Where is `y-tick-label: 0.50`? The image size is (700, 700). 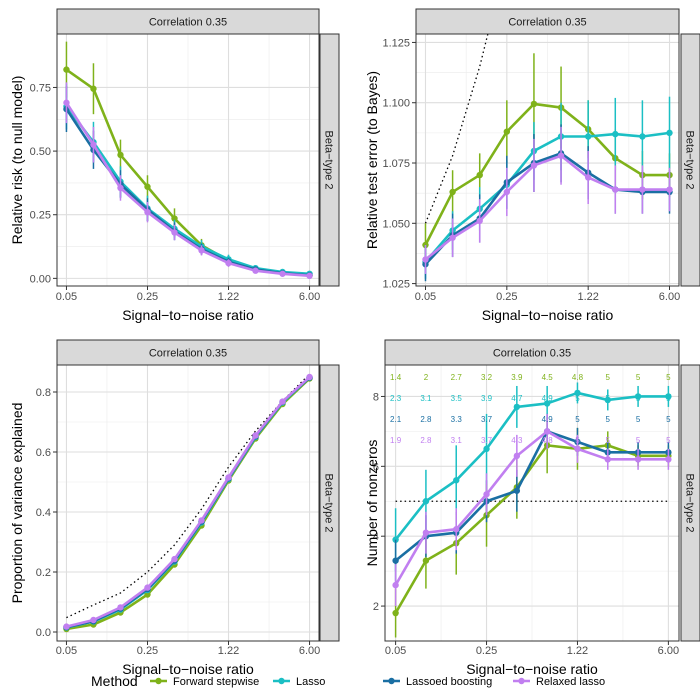
y-tick-label: 0.50 is located at coordinates (40, 152).